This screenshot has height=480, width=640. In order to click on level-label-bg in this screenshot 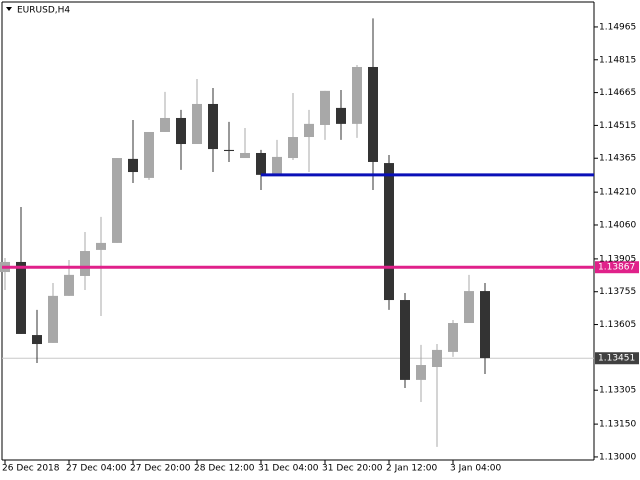, I will do `click(617, 267)`.